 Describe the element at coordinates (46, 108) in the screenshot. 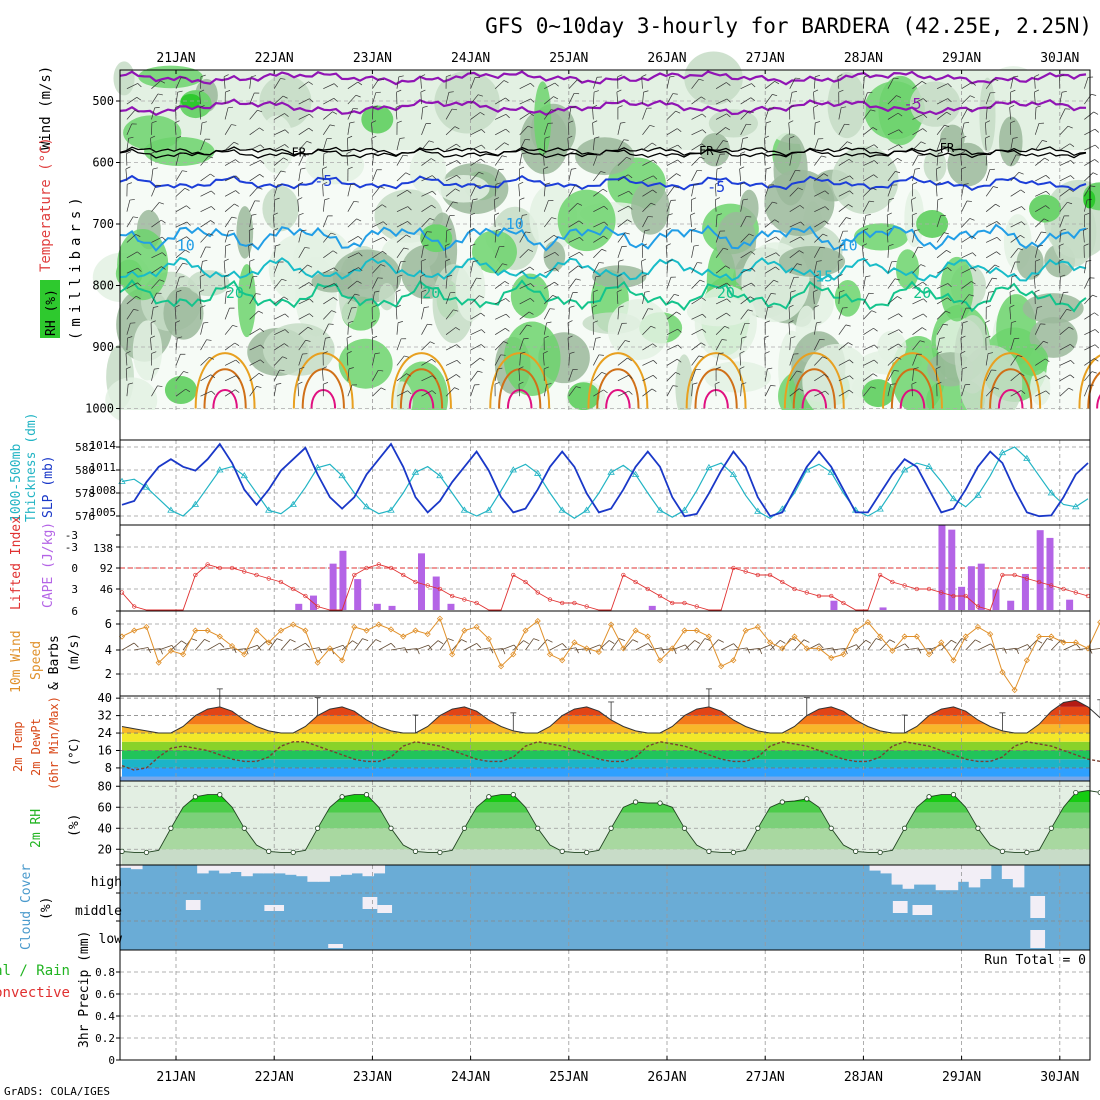

I see `profile-axis-wind: Wind (m/s)` at that location.